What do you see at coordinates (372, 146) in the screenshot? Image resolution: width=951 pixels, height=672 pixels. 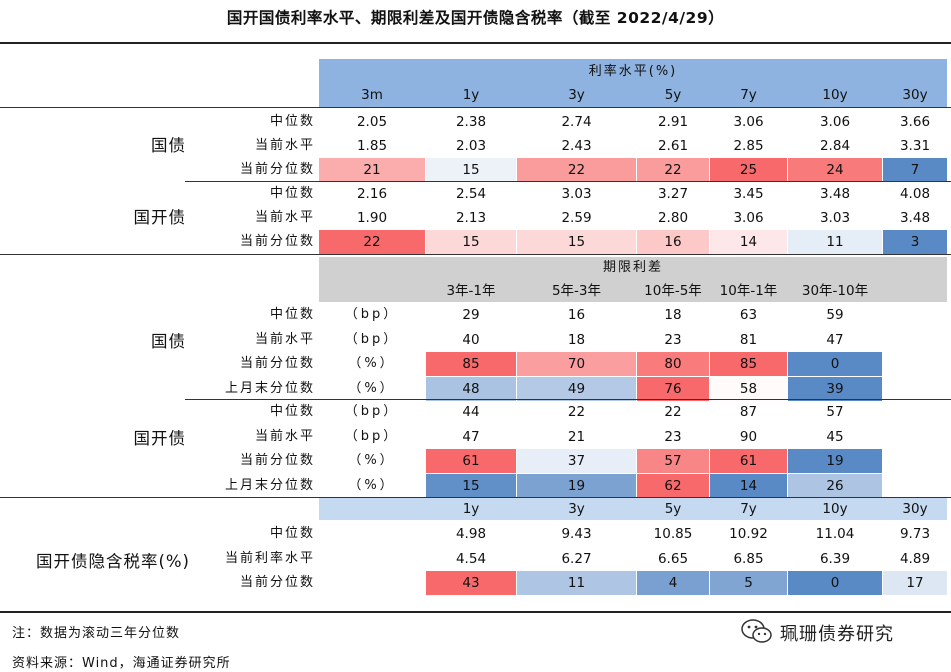 I see `value-cell: 1.85` at bounding box center [372, 146].